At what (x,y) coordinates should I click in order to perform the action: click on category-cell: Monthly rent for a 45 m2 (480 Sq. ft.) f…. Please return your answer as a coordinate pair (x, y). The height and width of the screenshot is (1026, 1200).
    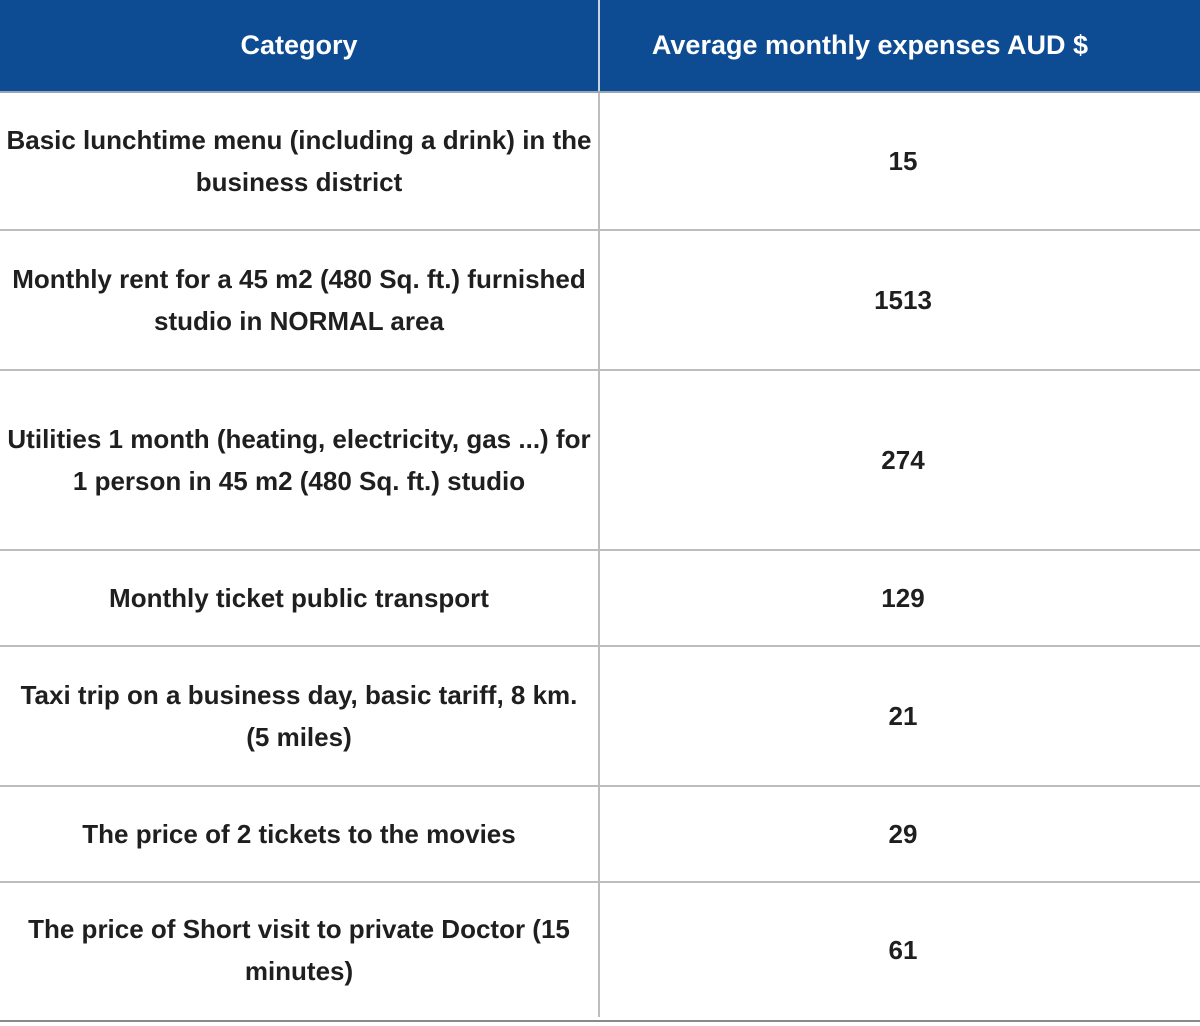
    Looking at the image, I should click on (300, 300).